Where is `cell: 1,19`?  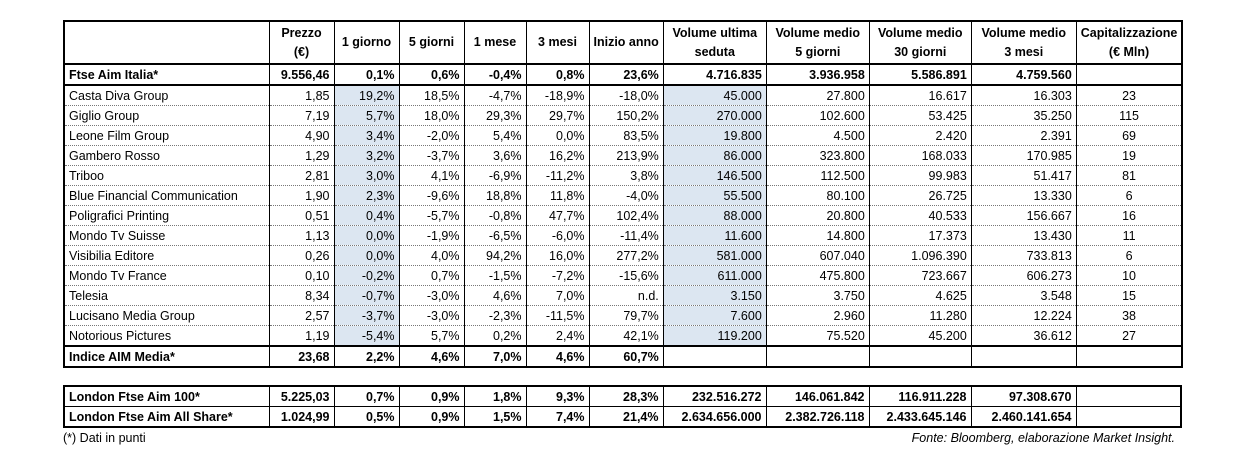 cell: 1,19 is located at coordinates (301, 336).